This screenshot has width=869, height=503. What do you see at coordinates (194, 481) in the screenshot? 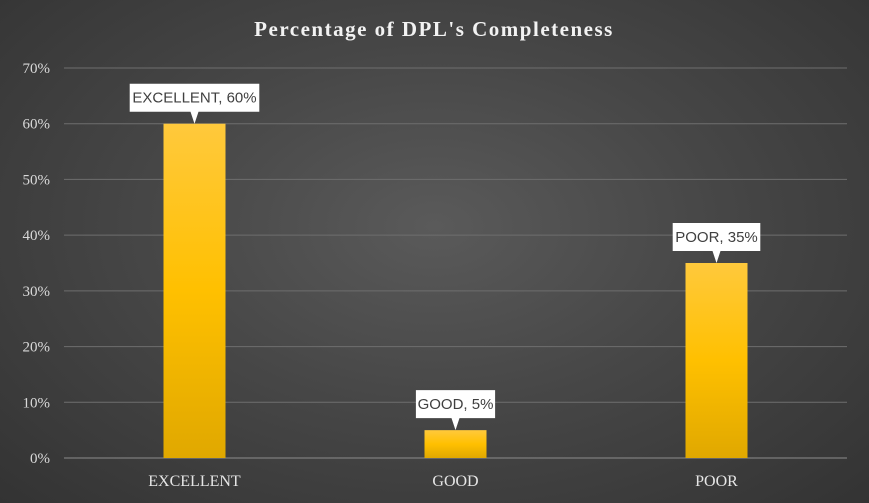
I see `x-tick-label: EXCELLENT` at bounding box center [194, 481].